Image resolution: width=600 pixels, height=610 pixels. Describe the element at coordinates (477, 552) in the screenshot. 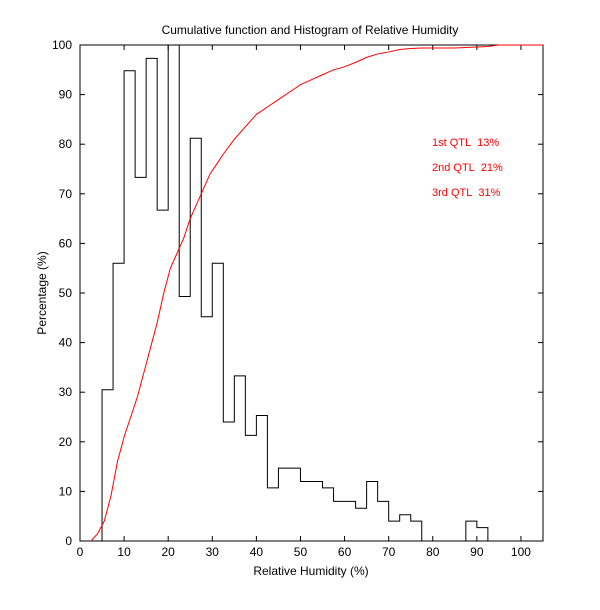

I see `x-tick-label: 90` at that location.